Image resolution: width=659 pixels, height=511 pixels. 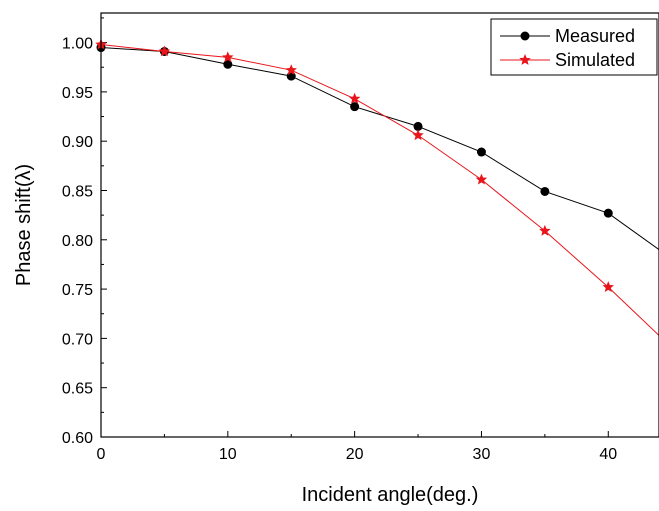 I want to click on legend-marker-measured, so click(x=525, y=36).